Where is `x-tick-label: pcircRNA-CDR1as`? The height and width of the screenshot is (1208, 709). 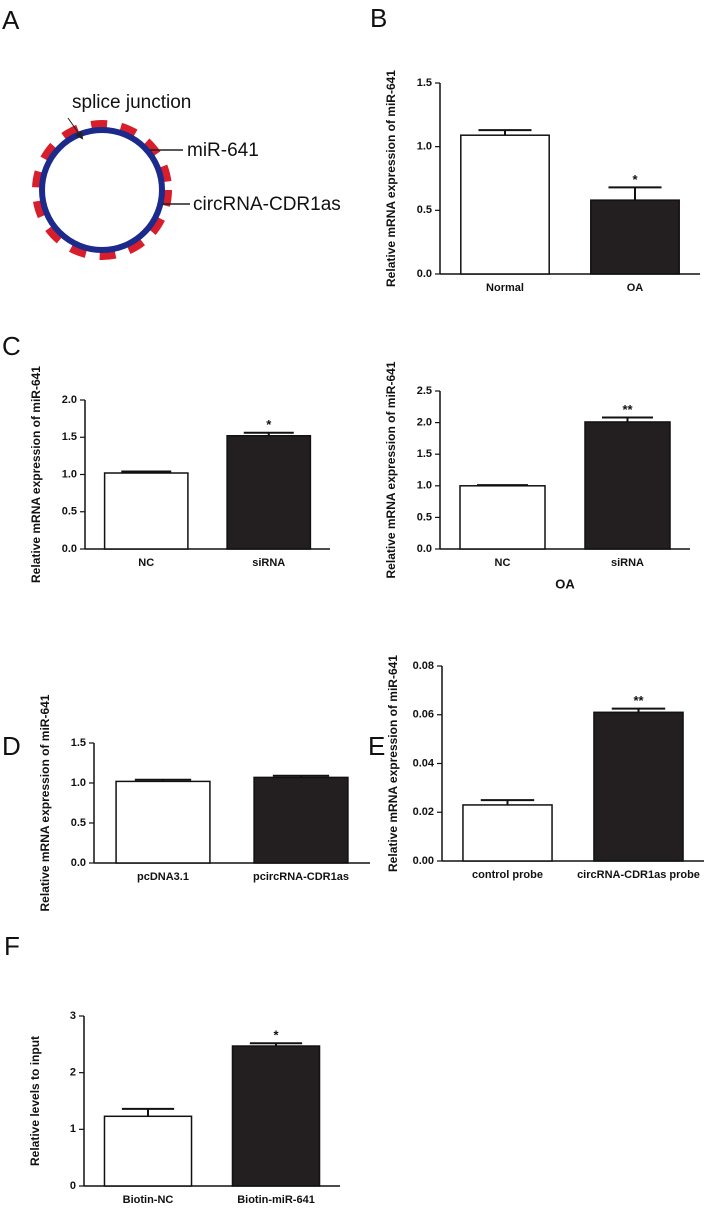
x-tick-label: pcircRNA-CDR1as is located at coordinates (301, 877).